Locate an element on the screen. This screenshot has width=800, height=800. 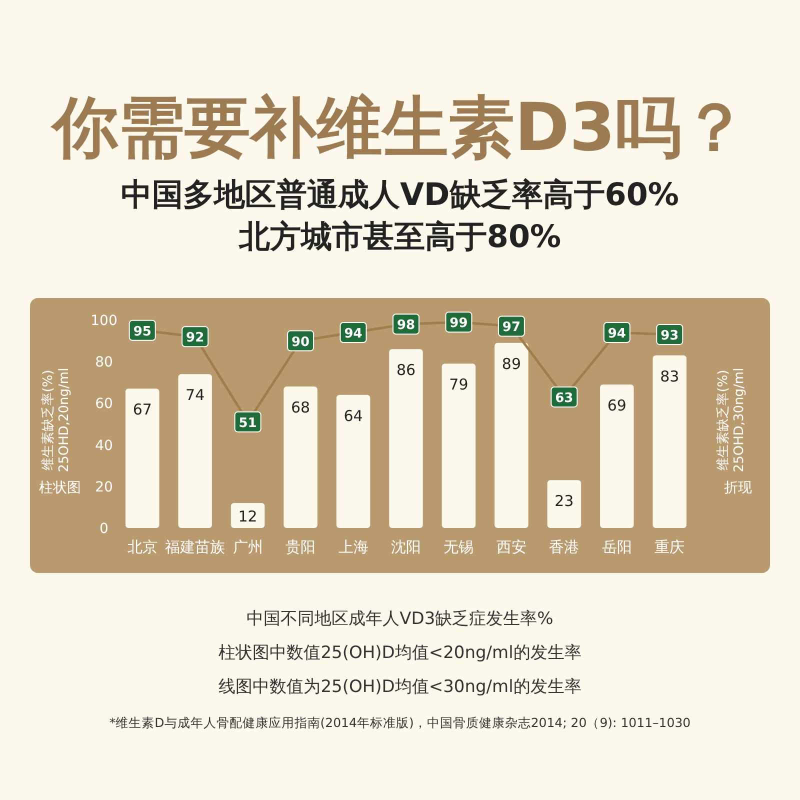
text: *维生素D与成年人骨配健康应用指南(2014年标准版)，中国骨质健康杂志2014; 20（9): 1011–1030 is located at coordinates (400, 722).